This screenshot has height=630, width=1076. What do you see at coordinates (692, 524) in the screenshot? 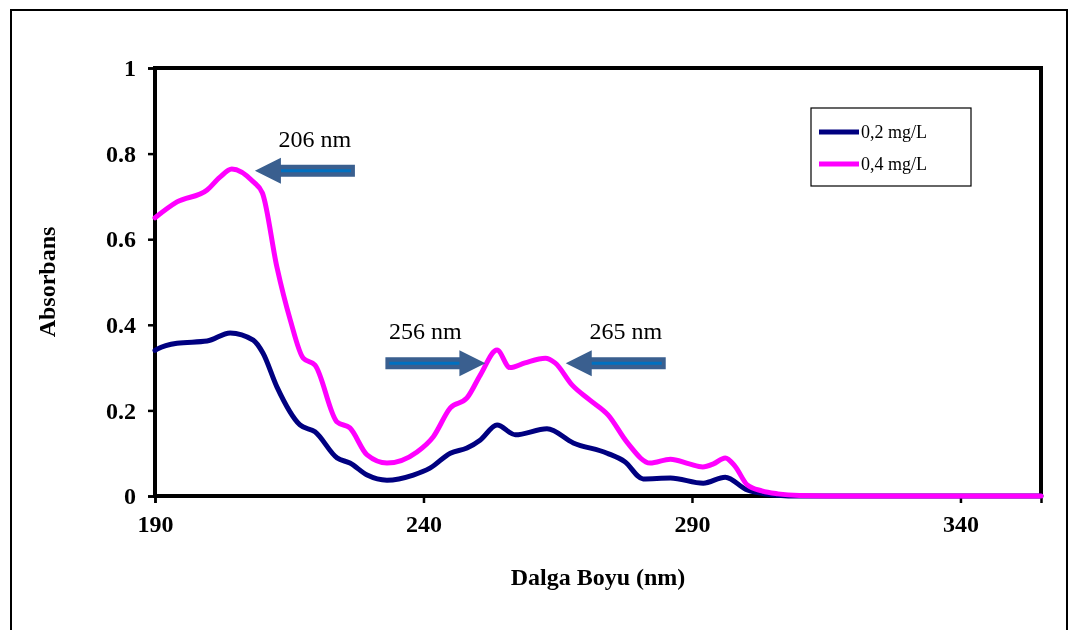
I see `x-tick-label: 290` at bounding box center [692, 524].